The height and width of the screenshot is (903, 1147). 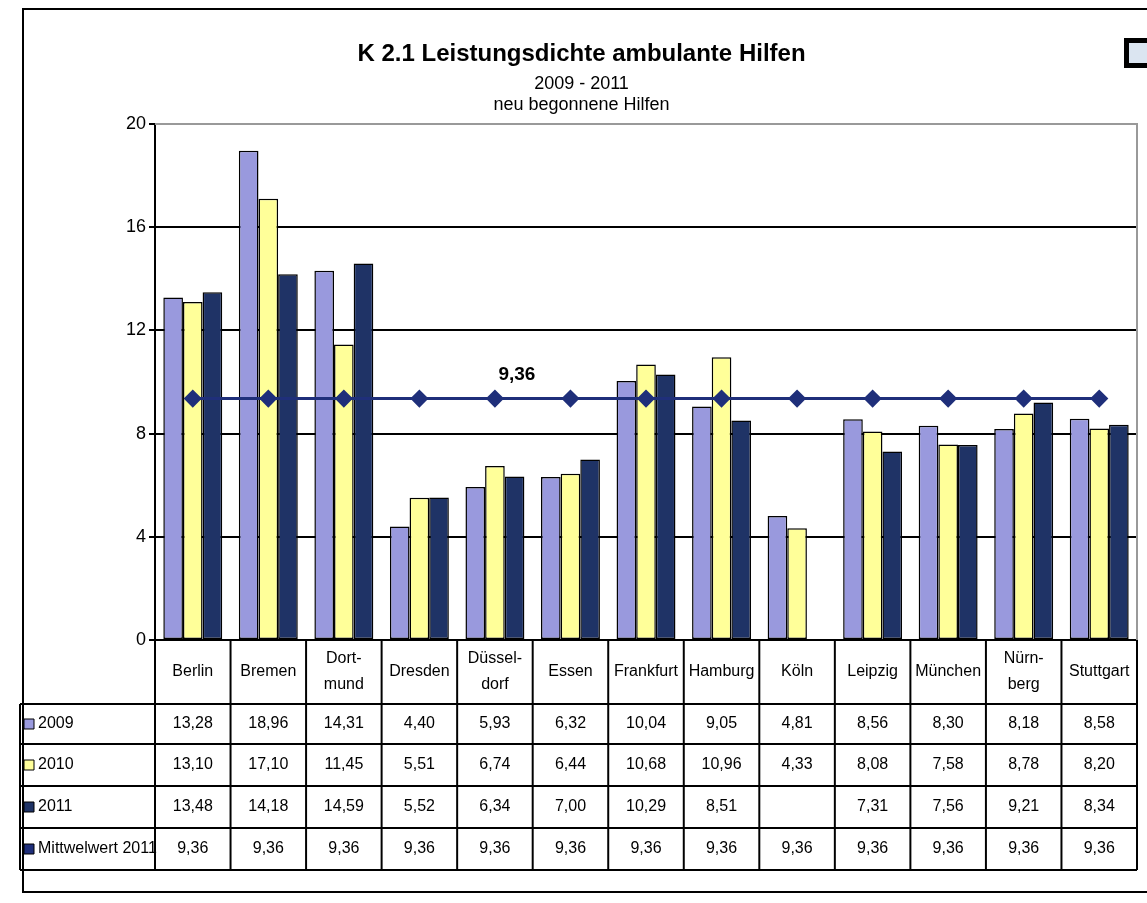 I want to click on data-label: 7,31, so click(x=873, y=806).